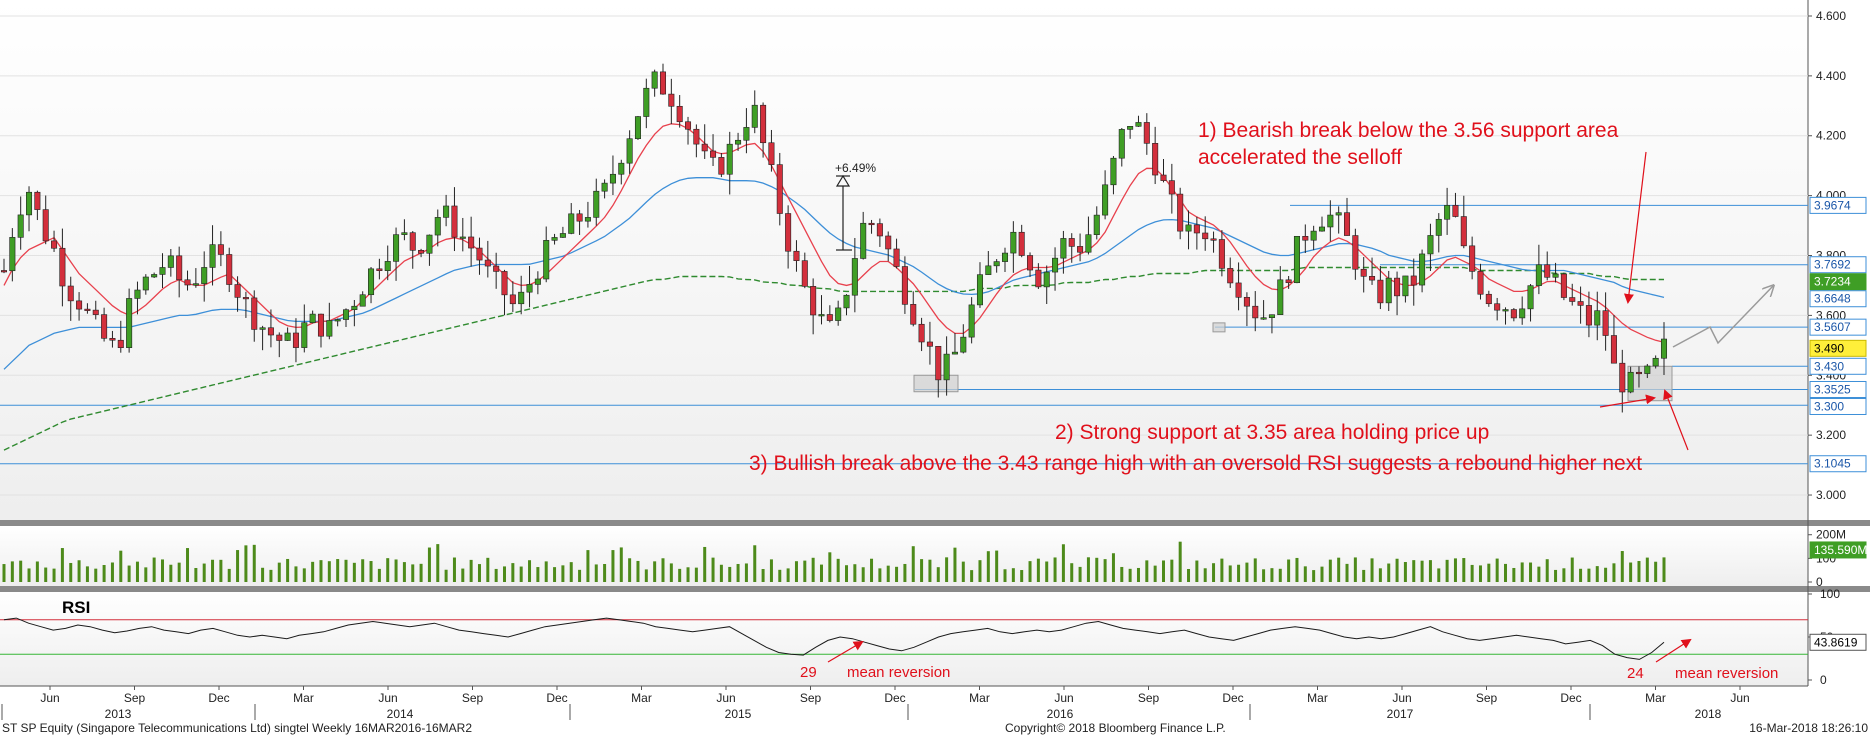 The width and height of the screenshot is (1870, 738). Describe the element at coordinates (1838, 464) in the screenshot. I see `price-tag-bg` at that location.